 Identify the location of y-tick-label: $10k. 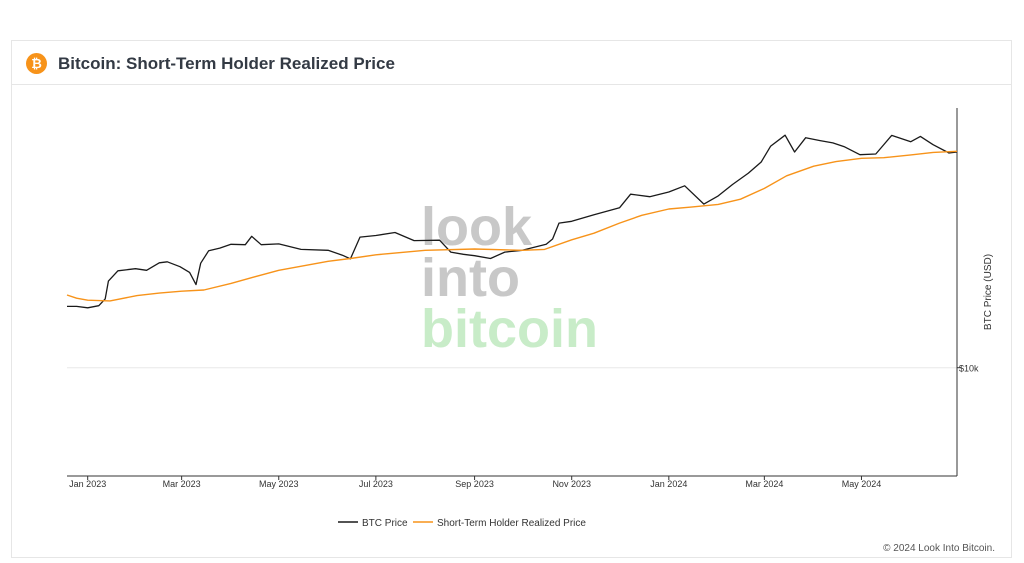
(969, 369).